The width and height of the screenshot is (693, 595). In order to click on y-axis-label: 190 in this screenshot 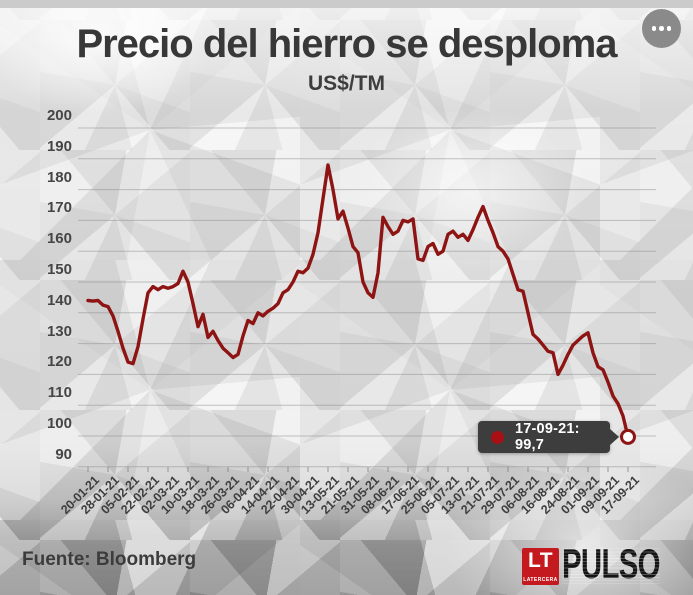, I will do `click(59, 146)`.